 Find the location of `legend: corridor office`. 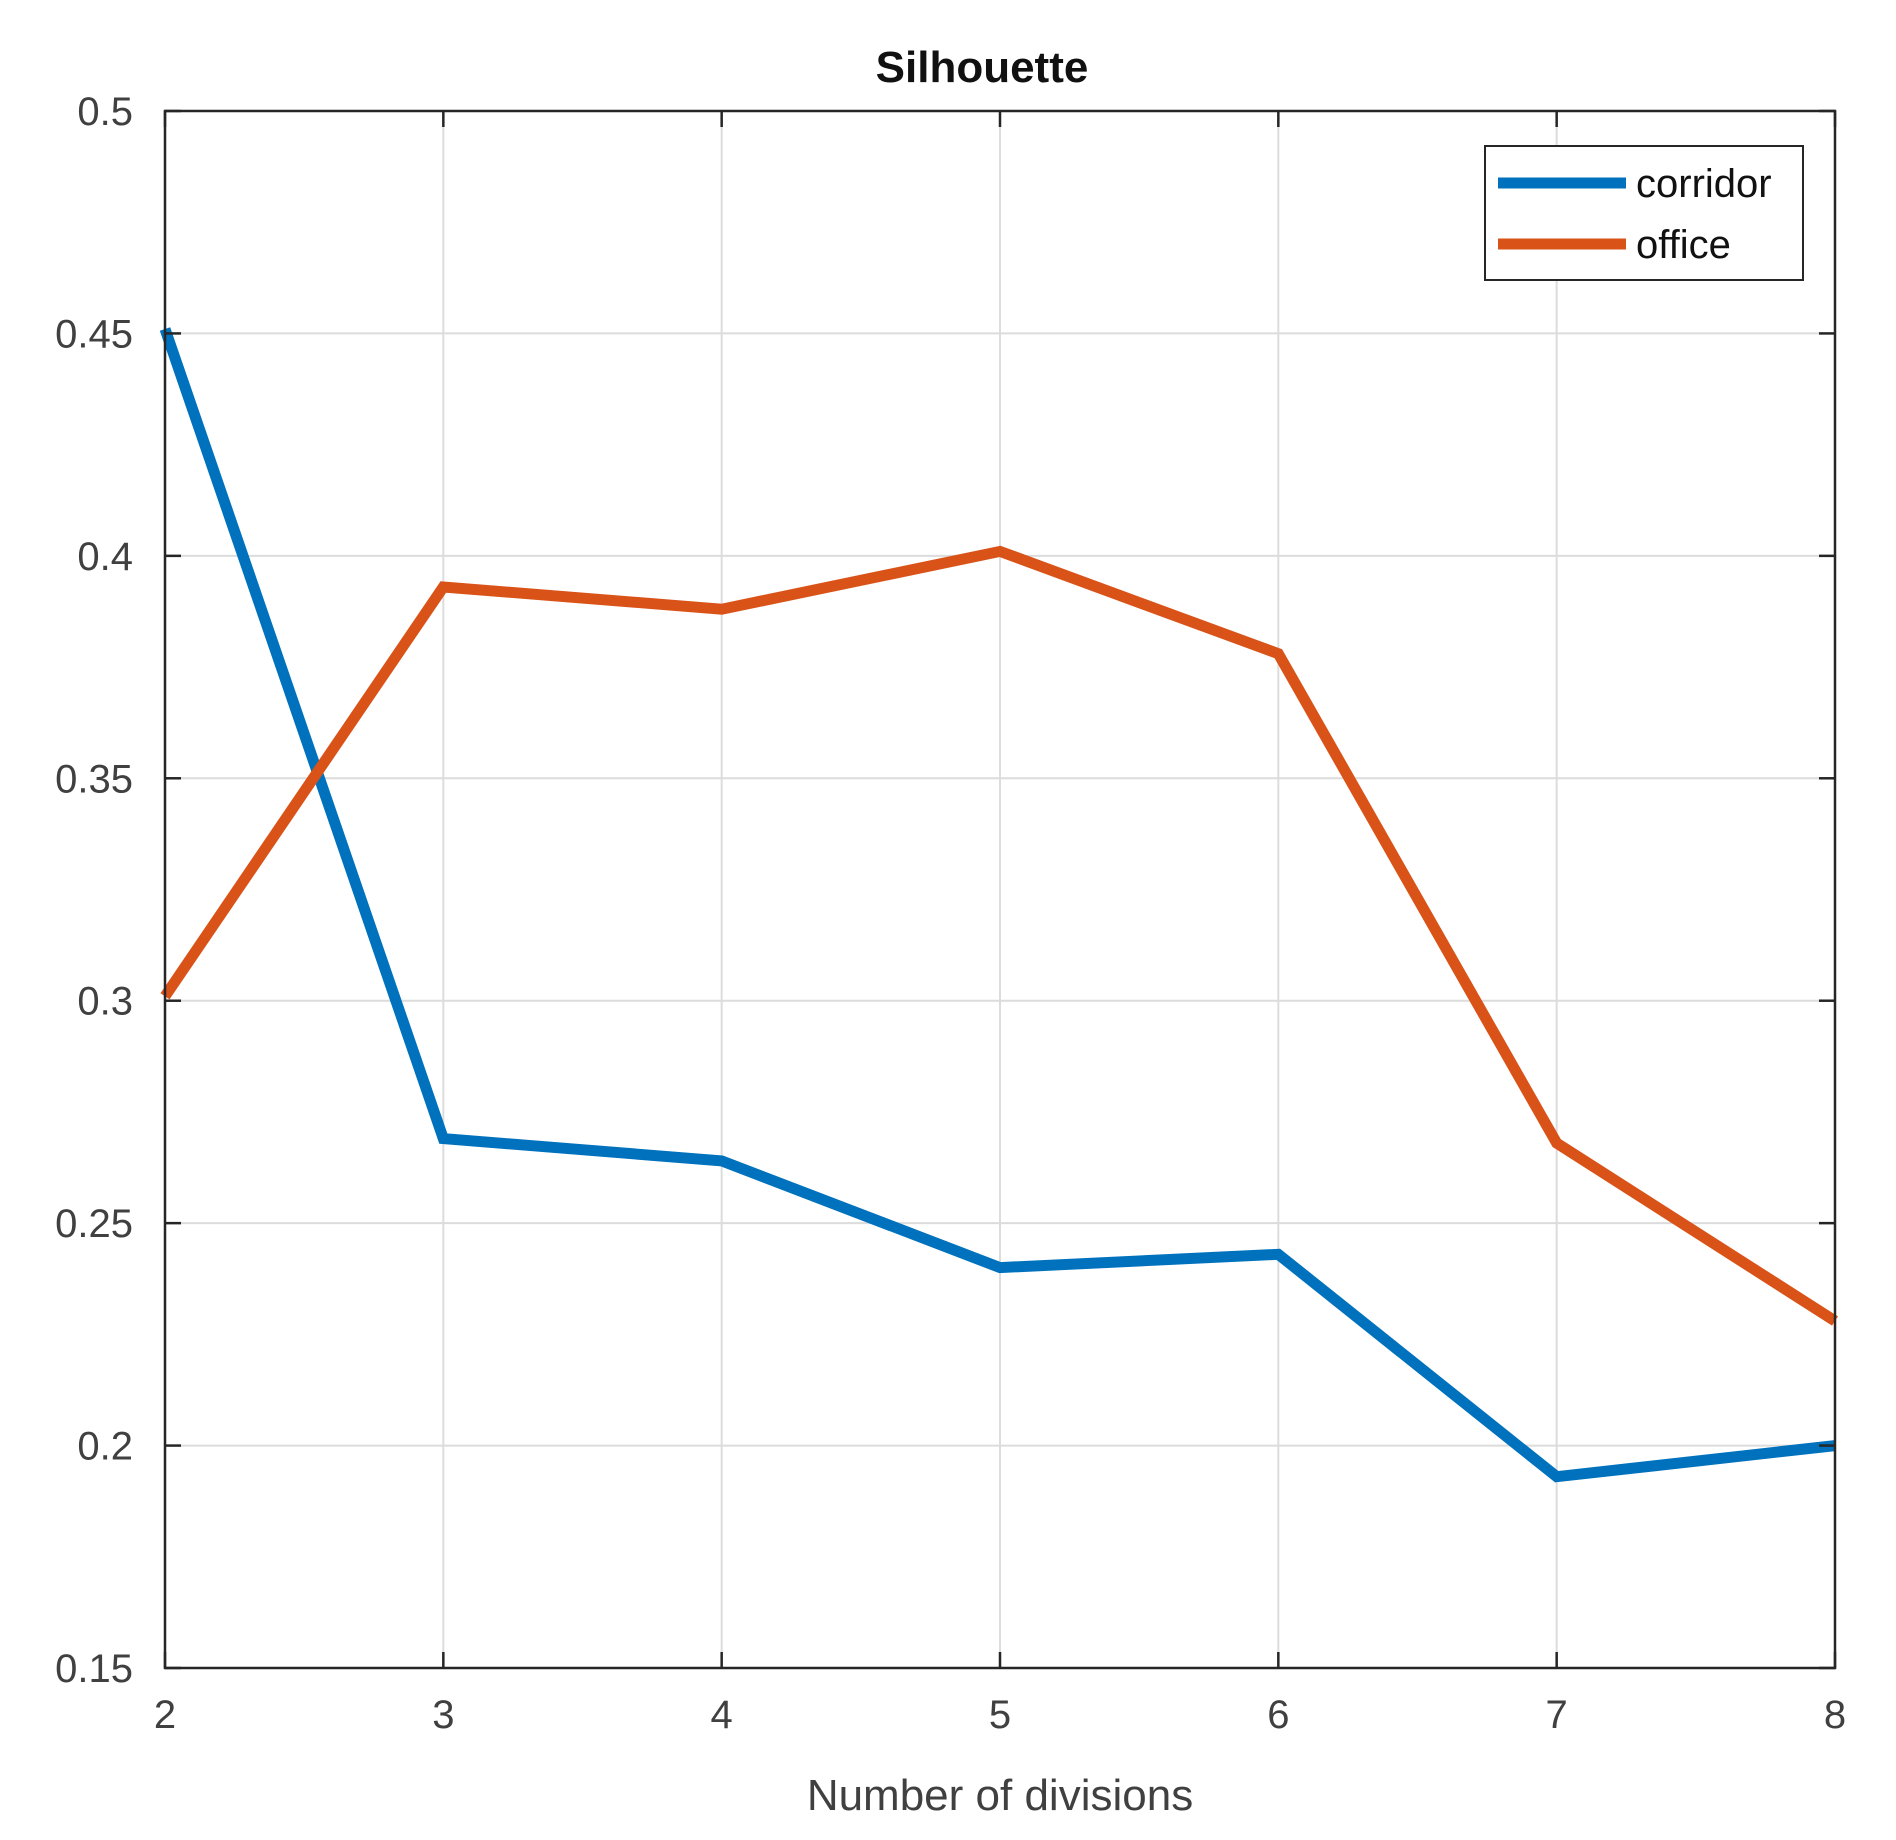

legend: corridor office is located at coordinates (1644, 213).